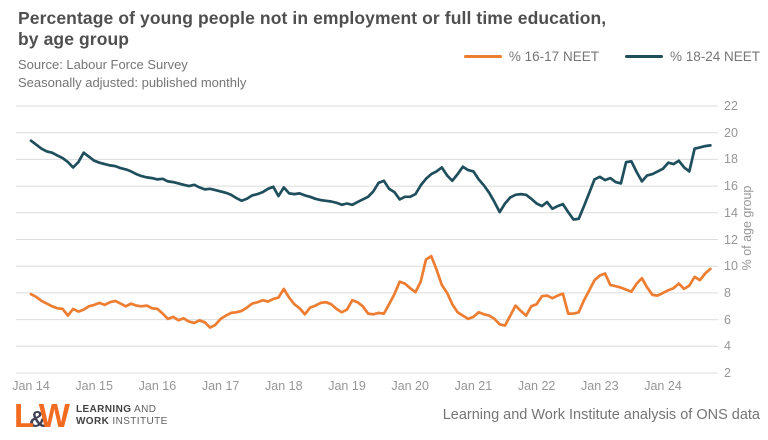 This screenshot has width=768, height=440. What do you see at coordinates (284, 386) in the screenshot?
I see `x-tick-label-jan-18: Jan 18` at bounding box center [284, 386].